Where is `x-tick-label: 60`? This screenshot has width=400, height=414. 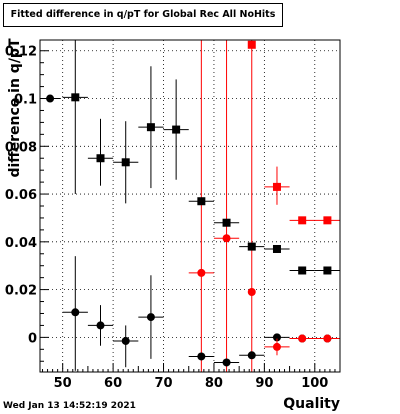 x-tick-label: 60 is located at coordinates (113, 383).